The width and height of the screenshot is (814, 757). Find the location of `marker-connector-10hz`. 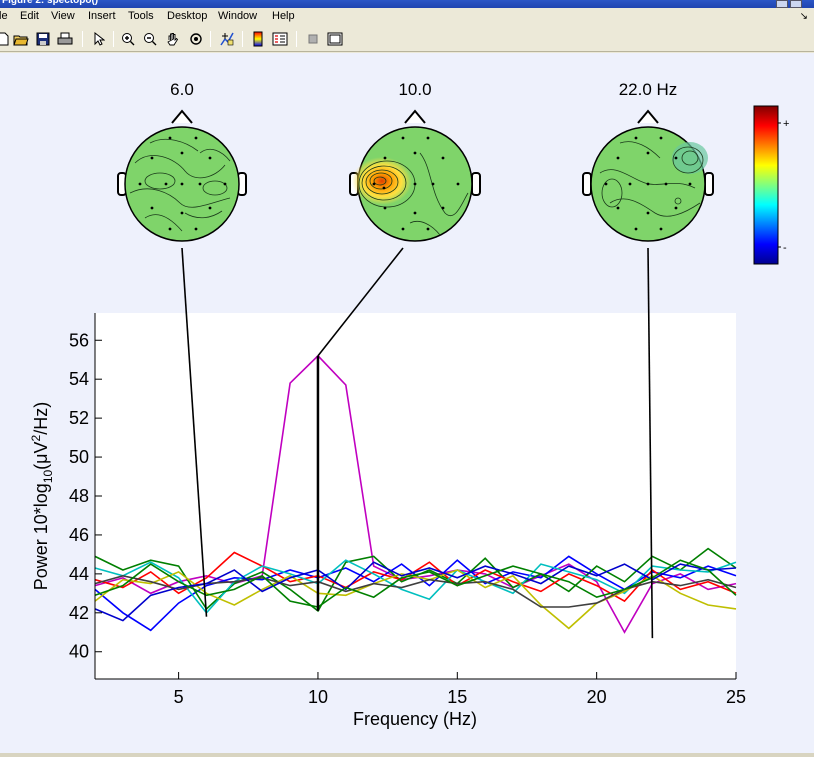

marker-connector-10hz is located at coordinates (360, 302).